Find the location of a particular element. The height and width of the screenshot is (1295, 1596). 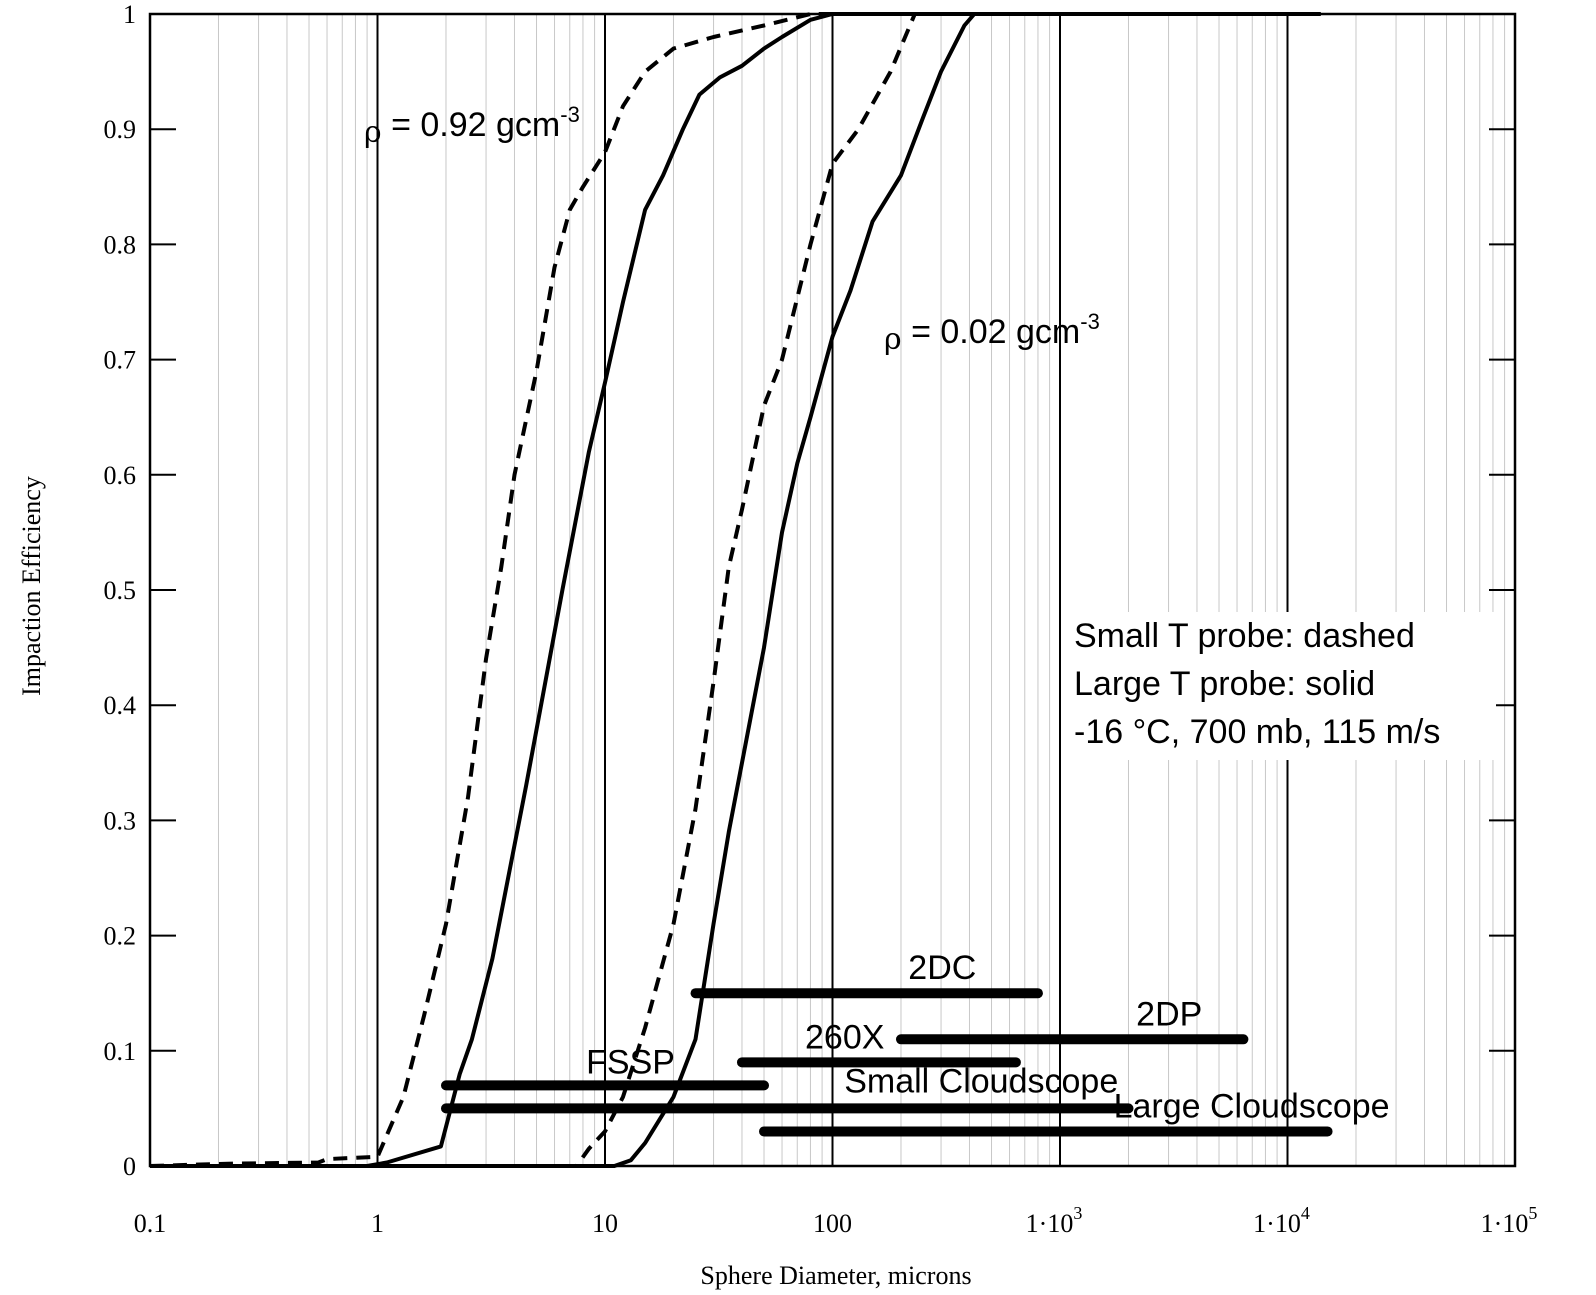

y-tick-label: 0.6 is located at coordinates (120, 475).